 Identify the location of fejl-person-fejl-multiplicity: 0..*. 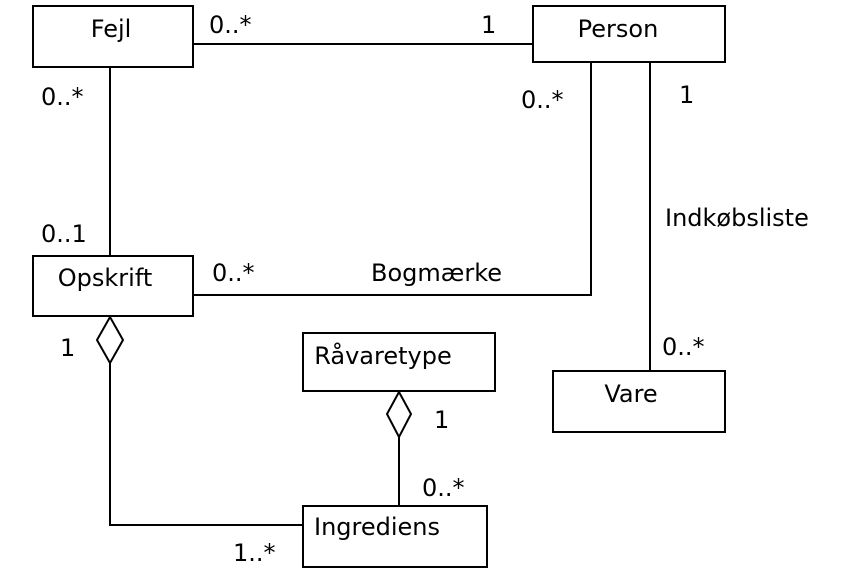
(230, 25).